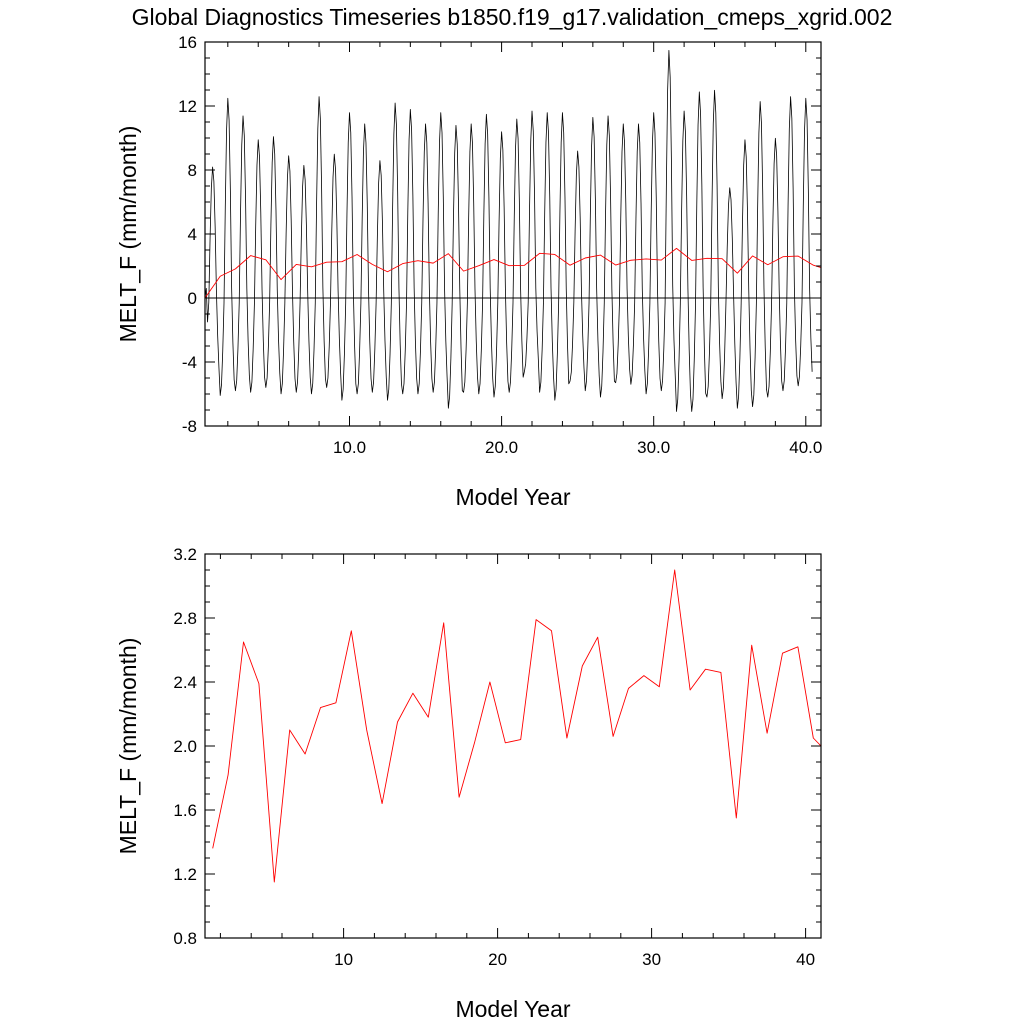 The width and height of the screenshot is (1024, 1024). I want to click on panel-top-annual-mean-series-line, so click(513, 273).